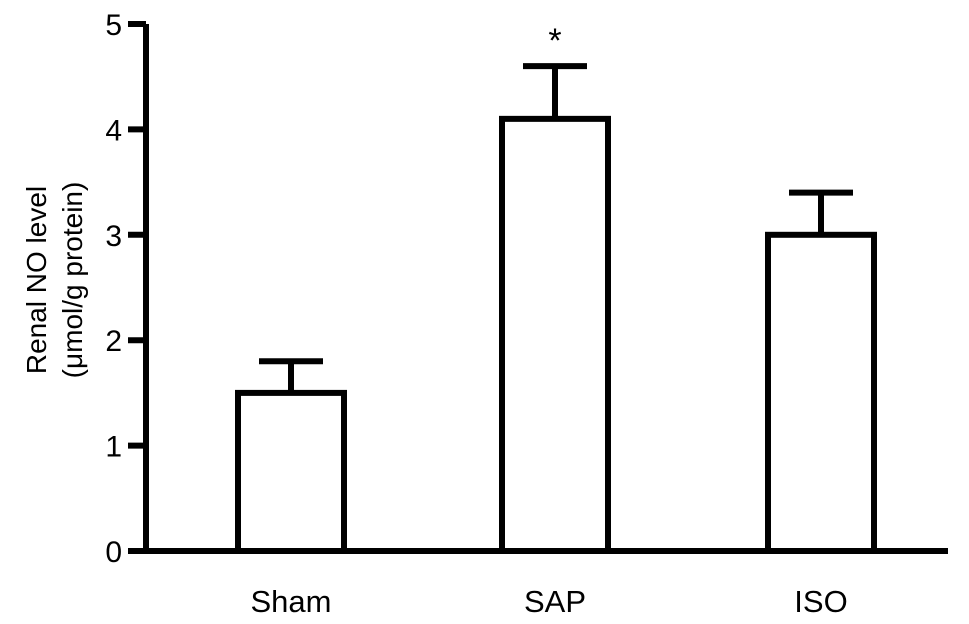 The image size is (969, 624). Describe the element at coordinates (54, 280) in the screenshot. I see `y-axis-title: Renal NO level (μmol/g protein)` at that location.